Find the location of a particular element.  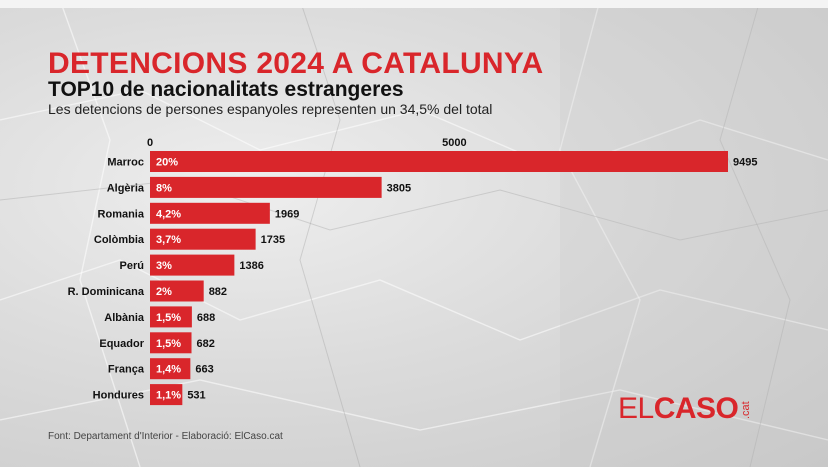

logo-tld: .cat is located at coordinates (746, 410).